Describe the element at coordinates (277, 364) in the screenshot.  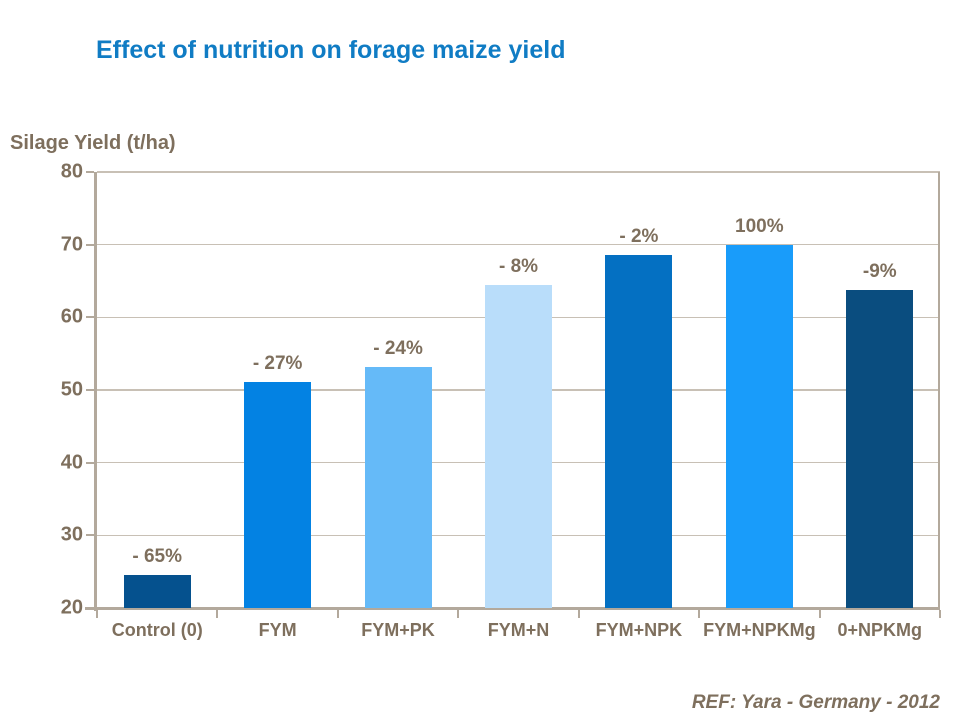
I see `bar-value-label: - 27%` at that location.